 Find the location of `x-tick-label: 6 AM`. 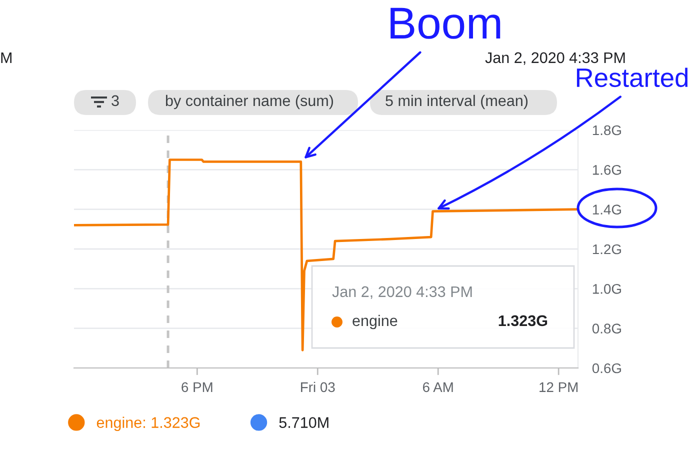

x-tick-label: 6 AM is located at coordinates (437, 387).